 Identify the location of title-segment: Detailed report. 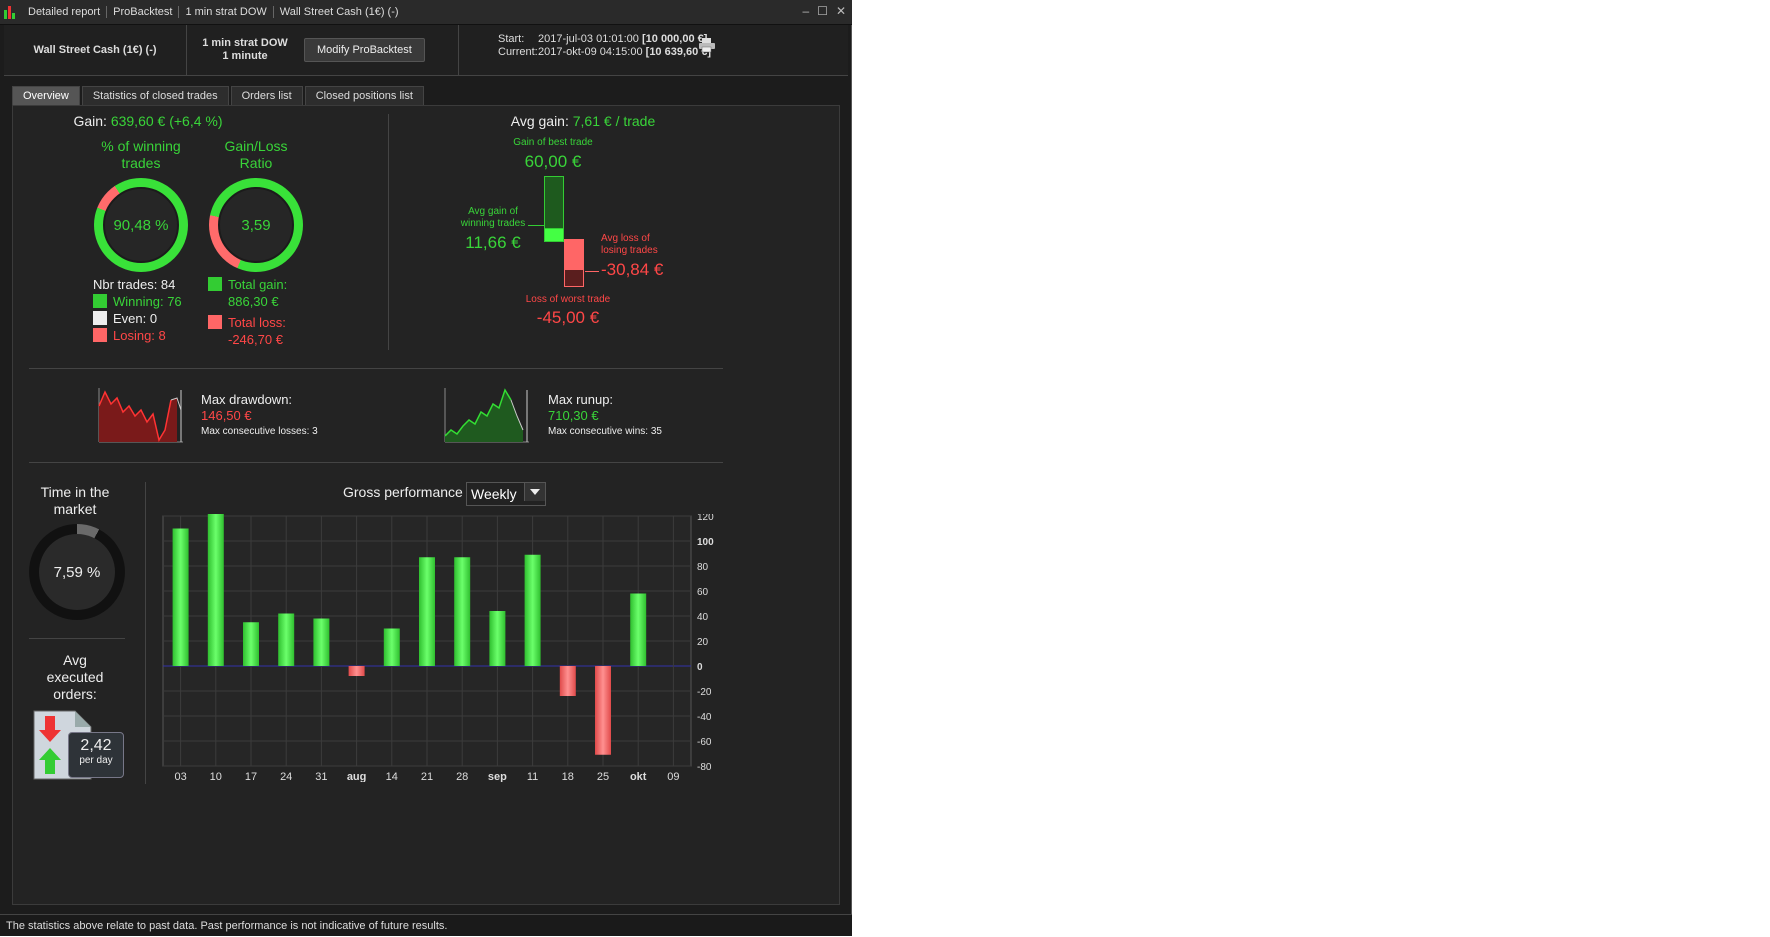
(65, 12).